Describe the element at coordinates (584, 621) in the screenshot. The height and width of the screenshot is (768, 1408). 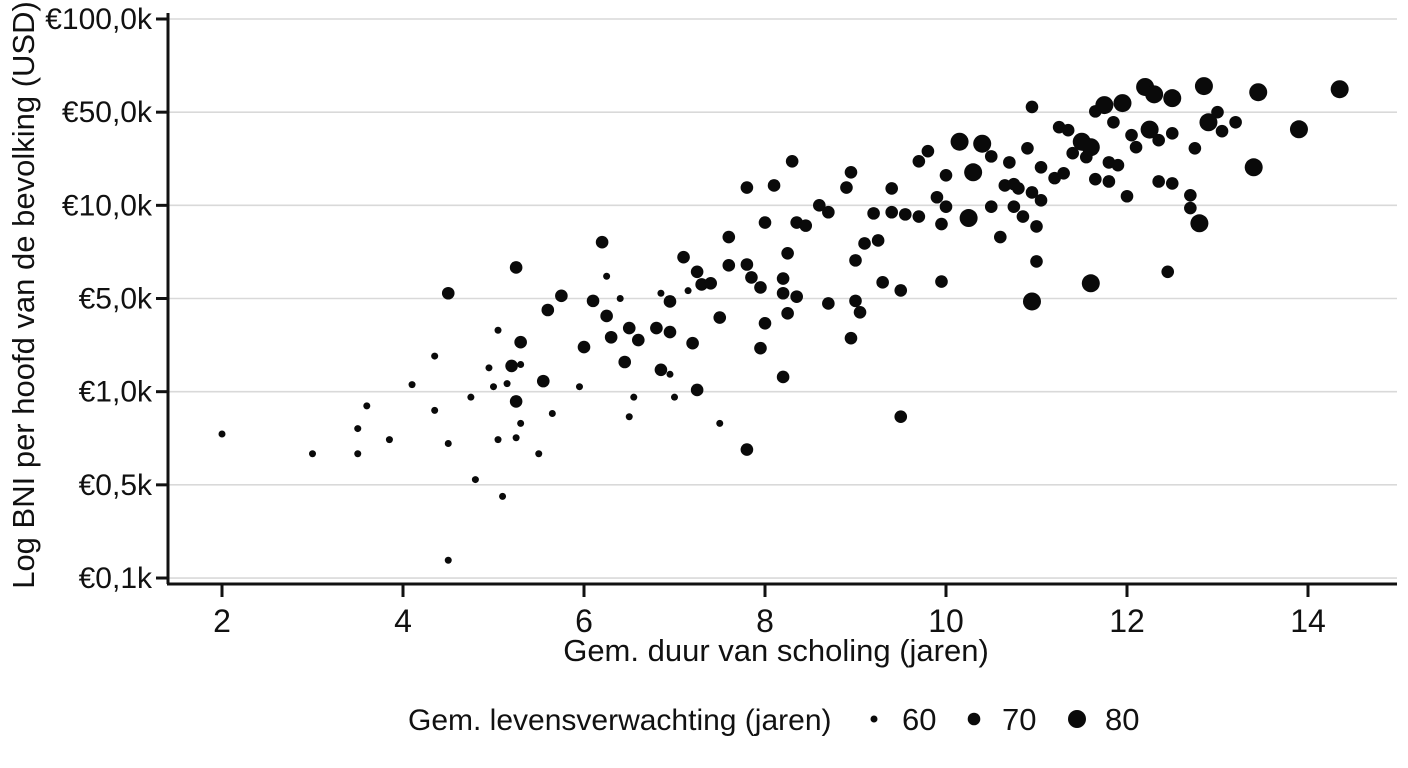
I see `x-tick-label: 6` at that location.